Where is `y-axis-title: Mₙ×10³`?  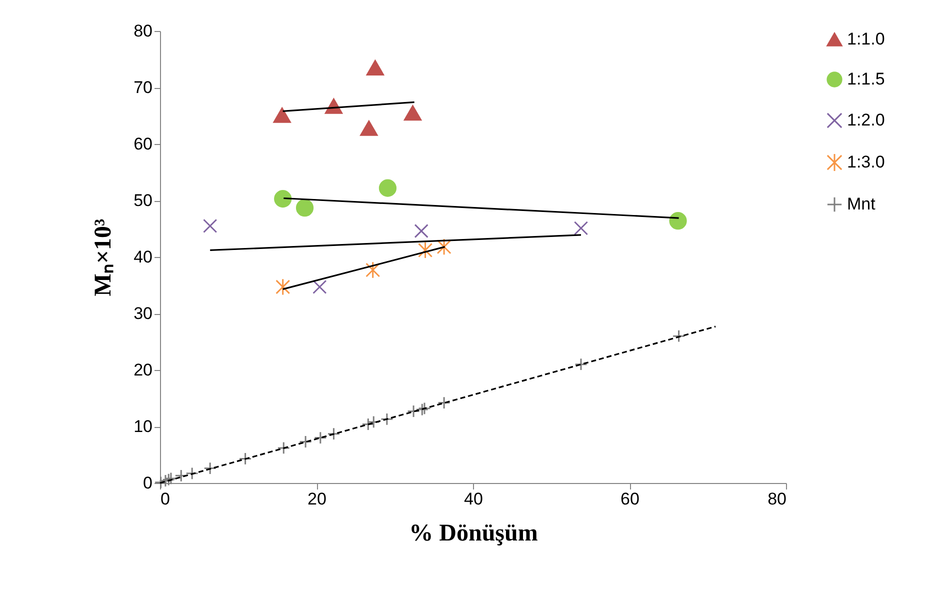 y-axis-title: Mₙ×10³ is located at coordinates (103, 257).